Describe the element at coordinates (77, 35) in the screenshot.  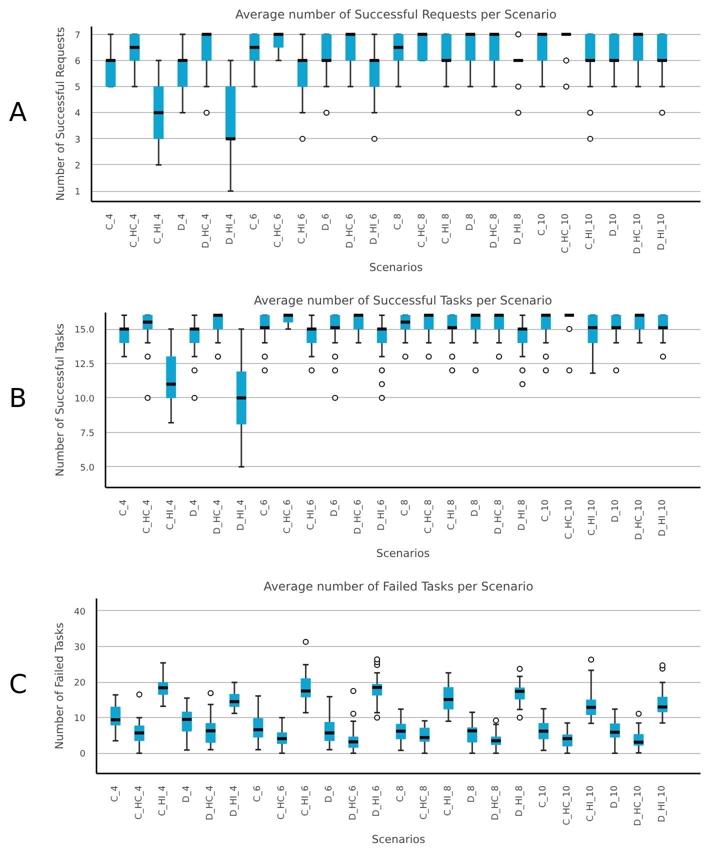
I see `y-tick-label: 7` at that location.